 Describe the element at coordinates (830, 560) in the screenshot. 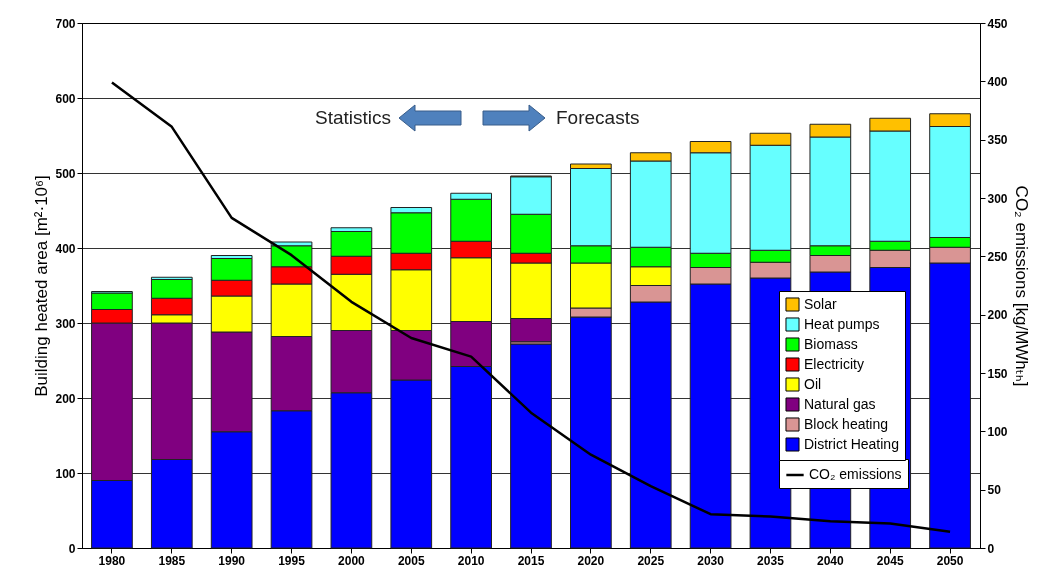

I see `x-tick-label: 2040` at that location.